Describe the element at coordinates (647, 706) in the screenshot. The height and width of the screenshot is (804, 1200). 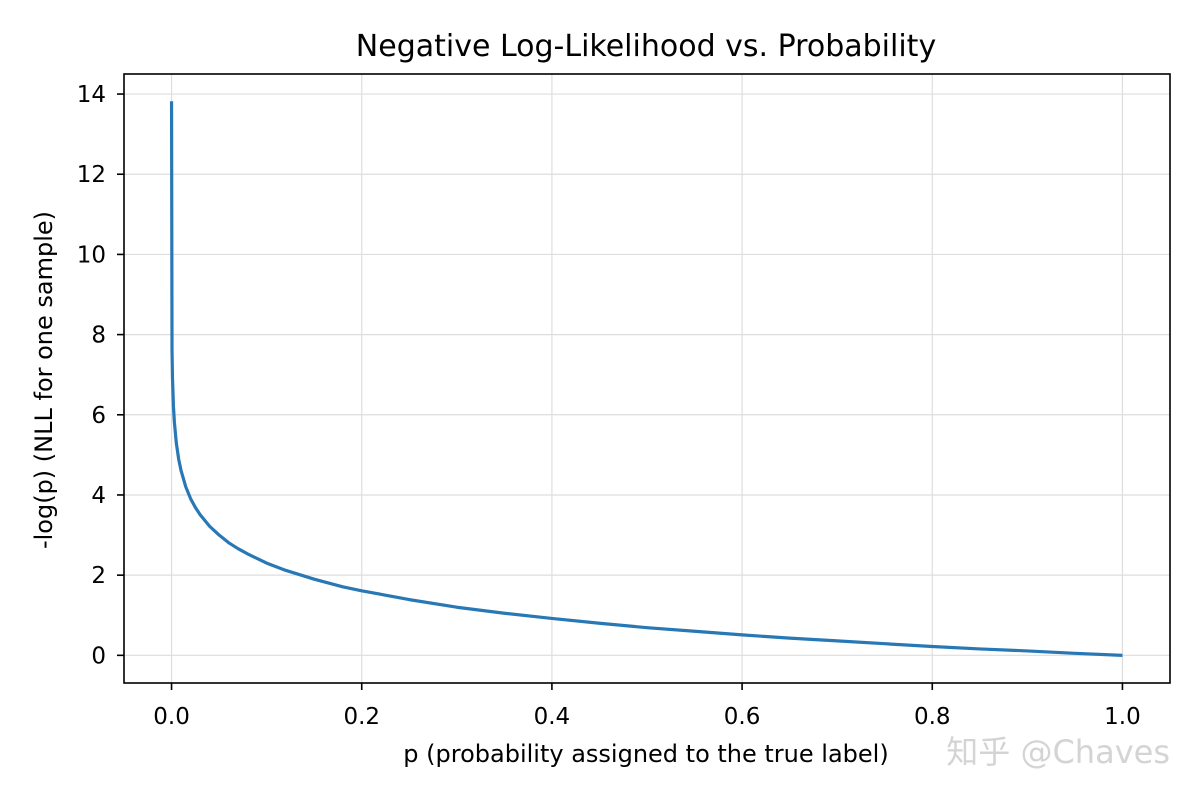
I see `x-axis-ticks: 0.0 0.2 0.4 0.6 0.8 1.0` at that location.